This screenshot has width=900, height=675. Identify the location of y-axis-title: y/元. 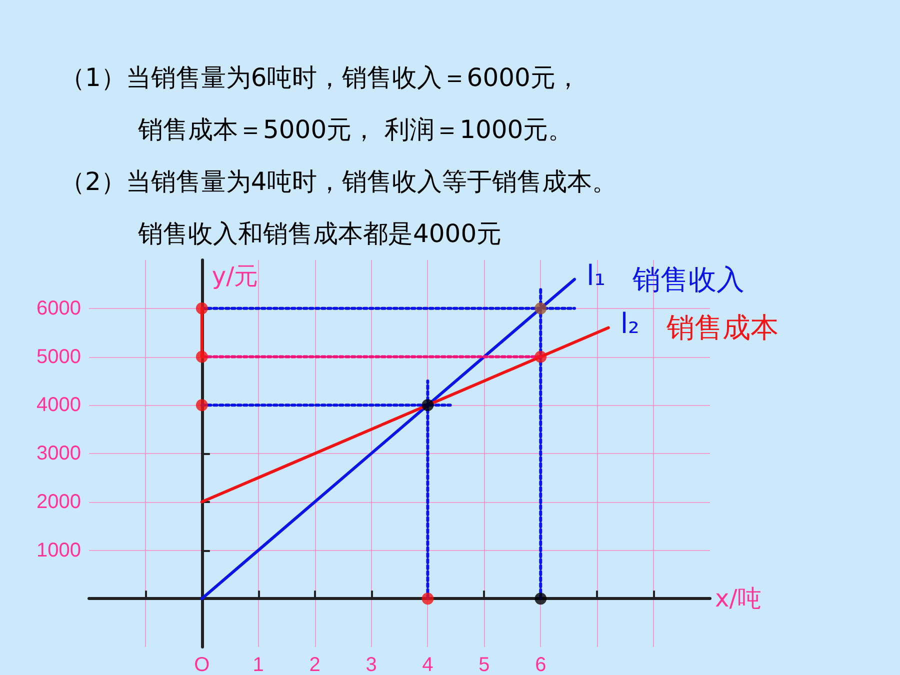
(235, 276).